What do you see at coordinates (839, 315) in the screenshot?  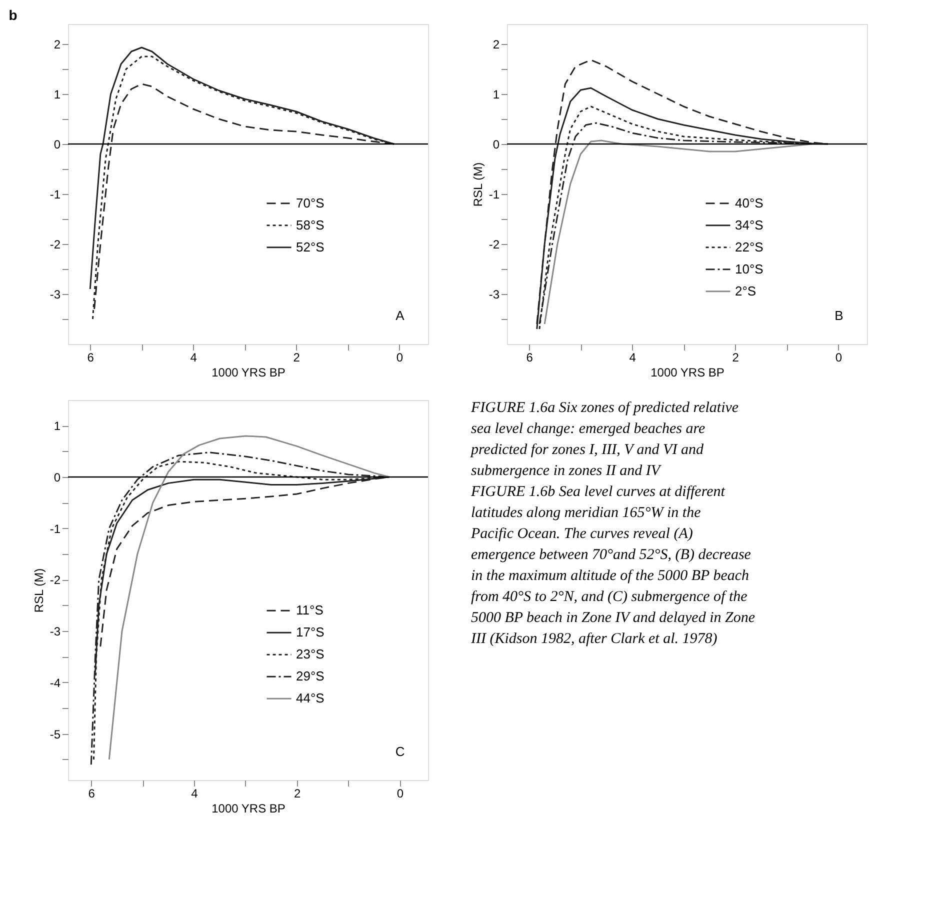 I see `annotation: B` at bounding box center [839, 315].